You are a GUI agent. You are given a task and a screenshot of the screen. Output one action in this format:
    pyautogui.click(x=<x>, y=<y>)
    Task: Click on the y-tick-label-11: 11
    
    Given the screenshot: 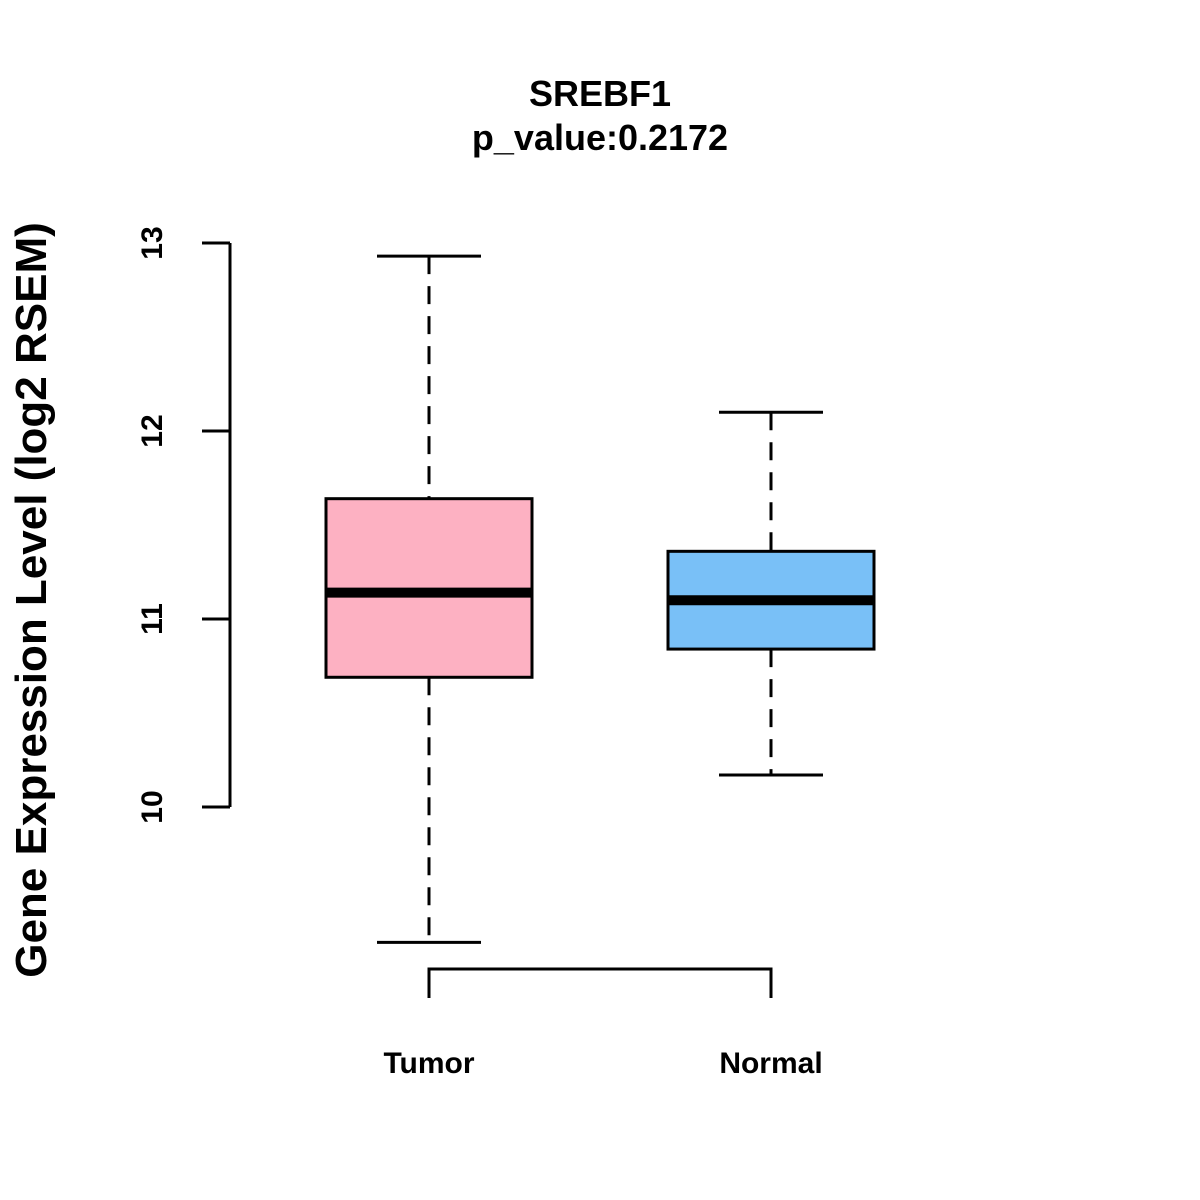 What is the action you would take?
    pyautogui.click(x=152, y=619)
    